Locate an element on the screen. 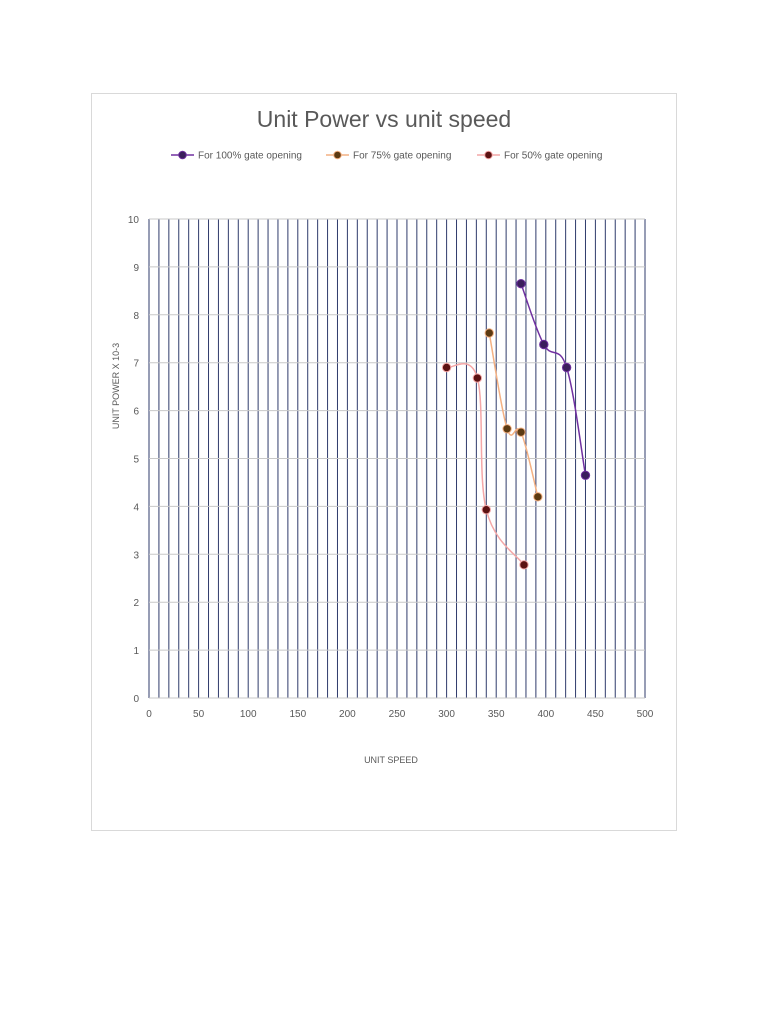  chart-title: Unit Power vs unit speed is located at coordinates (384, 119).